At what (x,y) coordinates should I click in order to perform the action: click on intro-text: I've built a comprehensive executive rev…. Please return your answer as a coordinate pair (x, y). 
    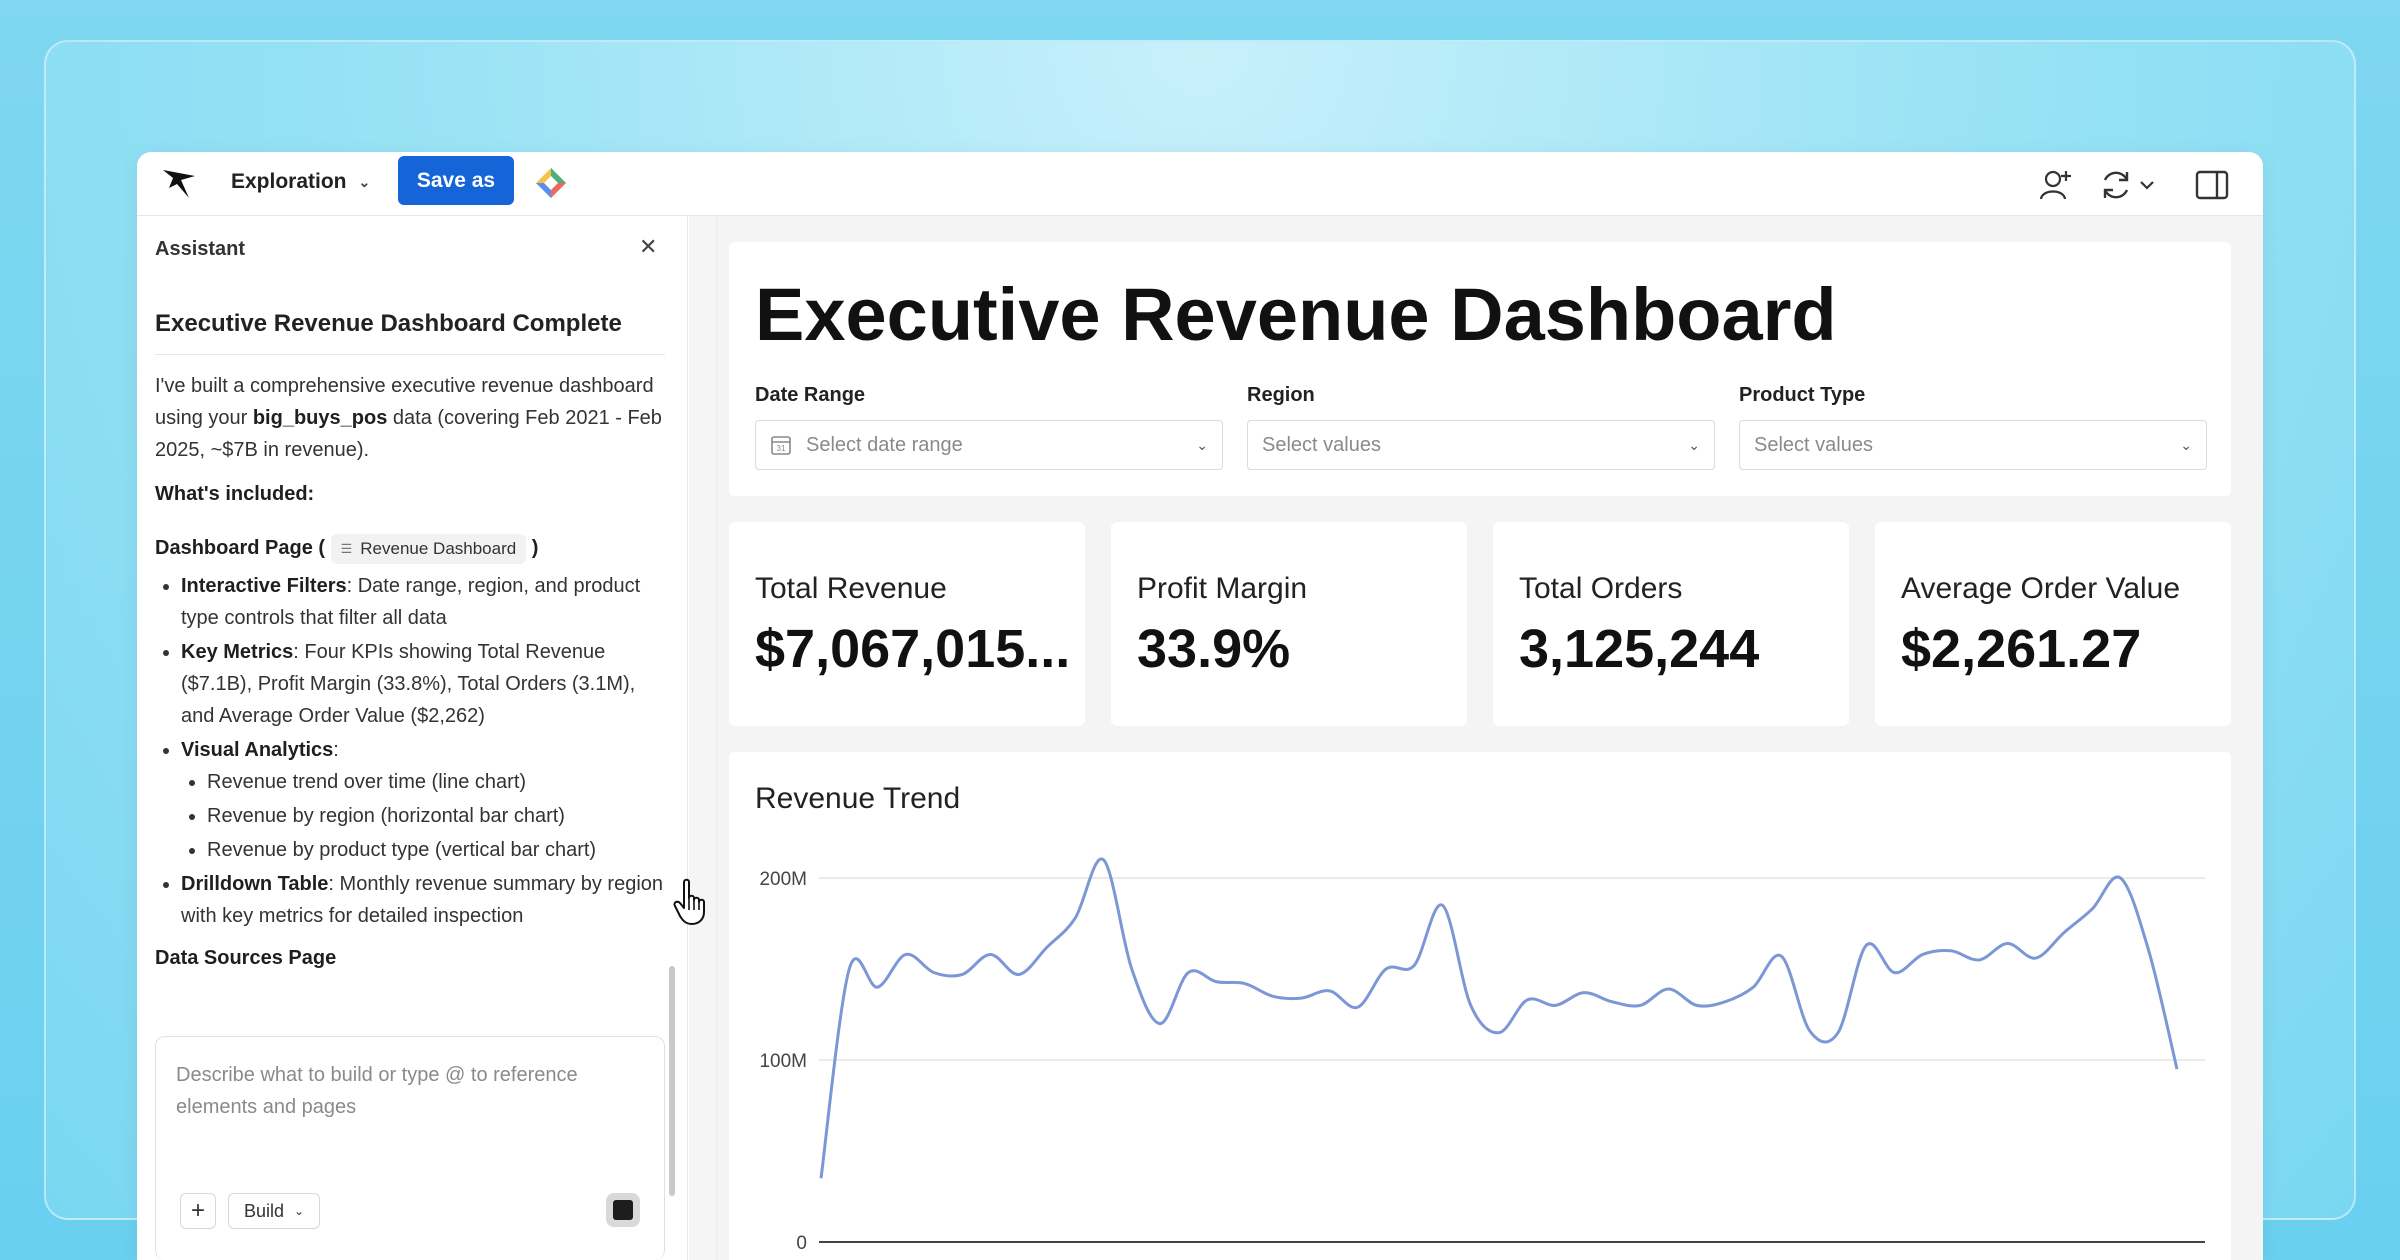
    Looking at the image, I should click on (404, 402).